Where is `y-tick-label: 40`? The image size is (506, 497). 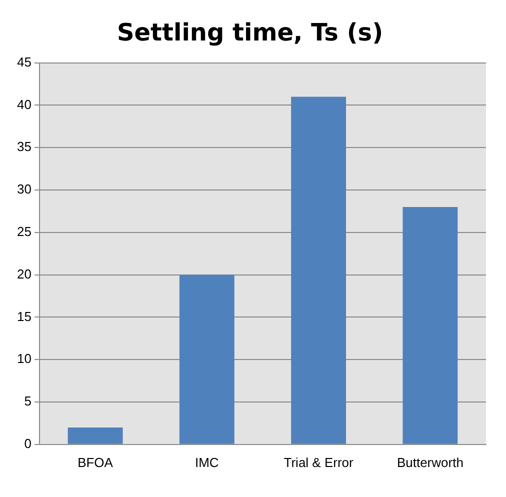
y-tick-label: 40 is located at coordinates (24, 104).